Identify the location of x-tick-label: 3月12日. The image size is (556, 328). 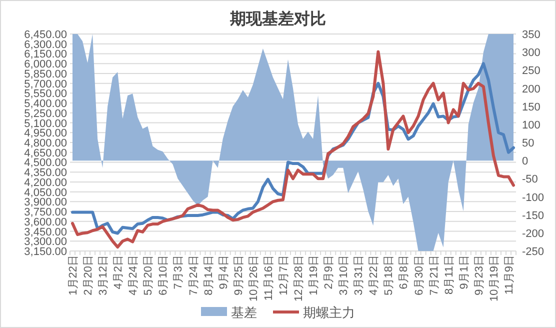
(104, 275).